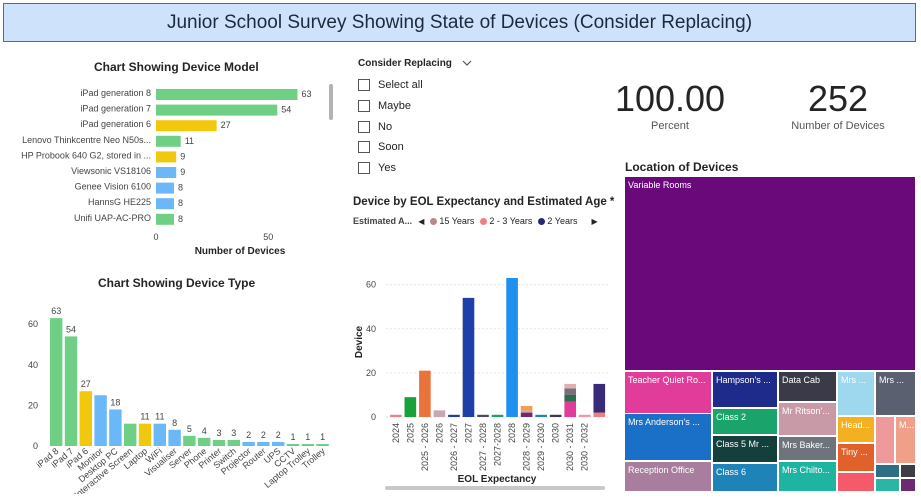  I want to click on treemap-tile: Data Cab, so click(807, 386).